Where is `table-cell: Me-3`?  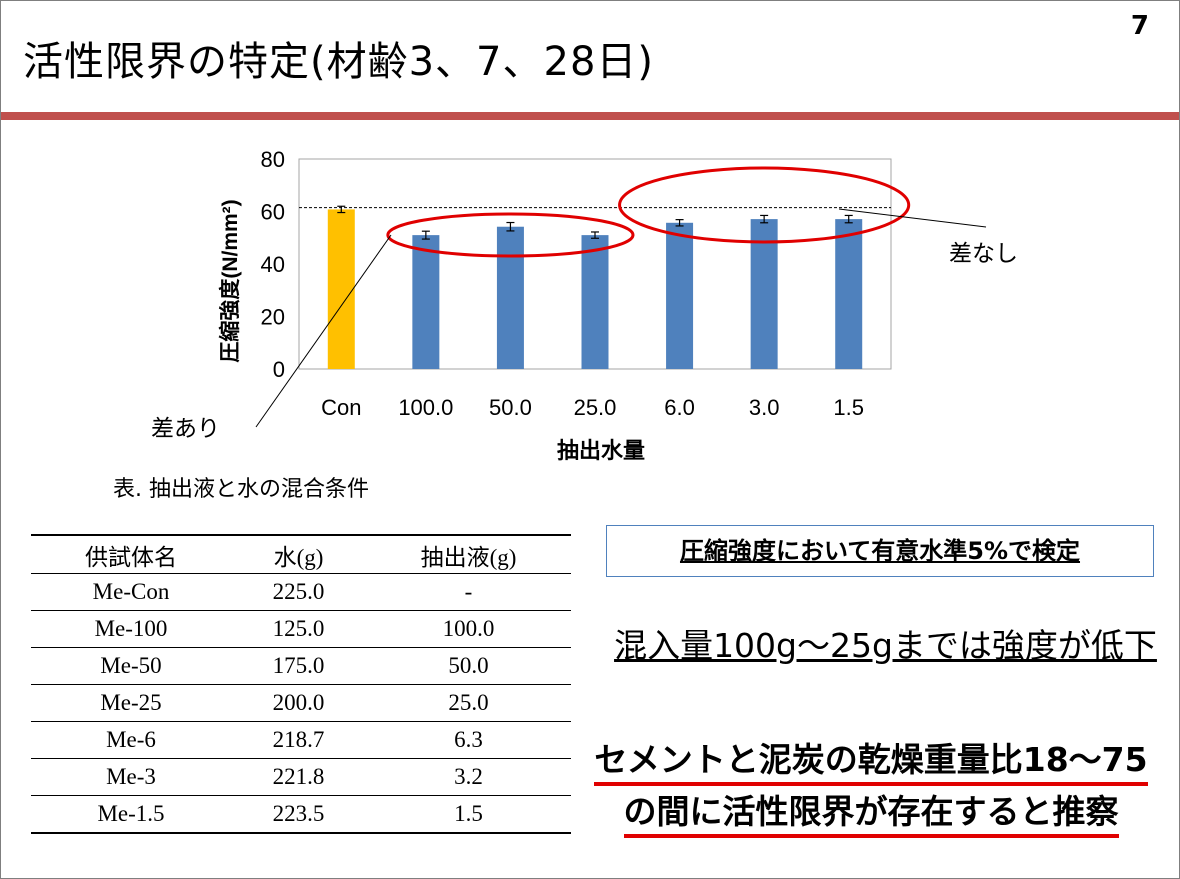 table-cell: Me-3 is located at coordinates (131, 777).